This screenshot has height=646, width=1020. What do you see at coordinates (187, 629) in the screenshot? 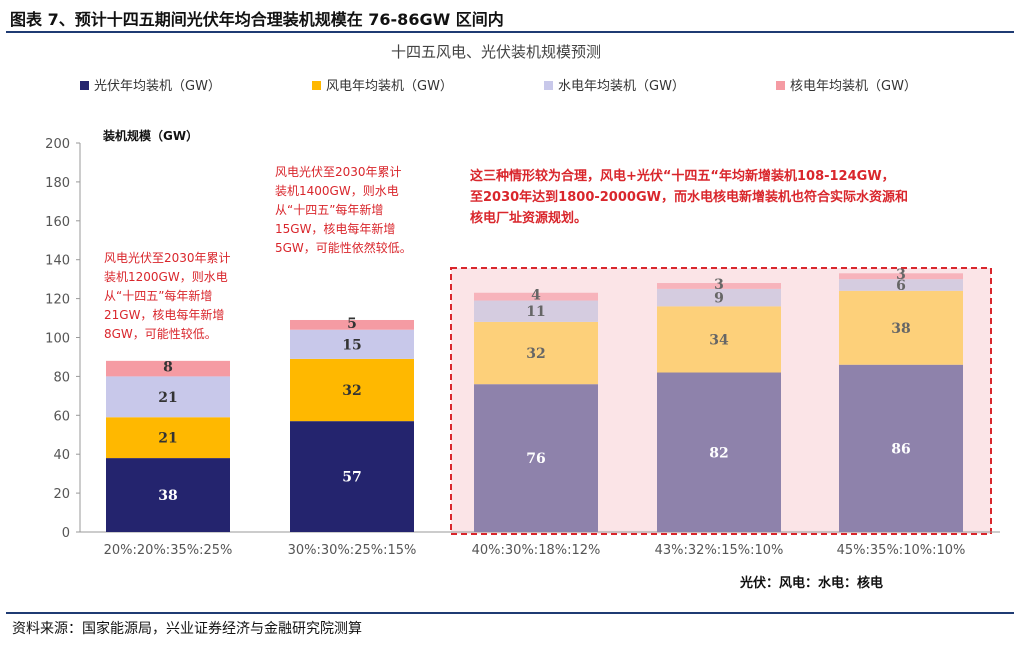
I see `source-note: 资料来源：国家能源局，兴业证券经济与金融研究院测算` at bounding box center [187, 629].